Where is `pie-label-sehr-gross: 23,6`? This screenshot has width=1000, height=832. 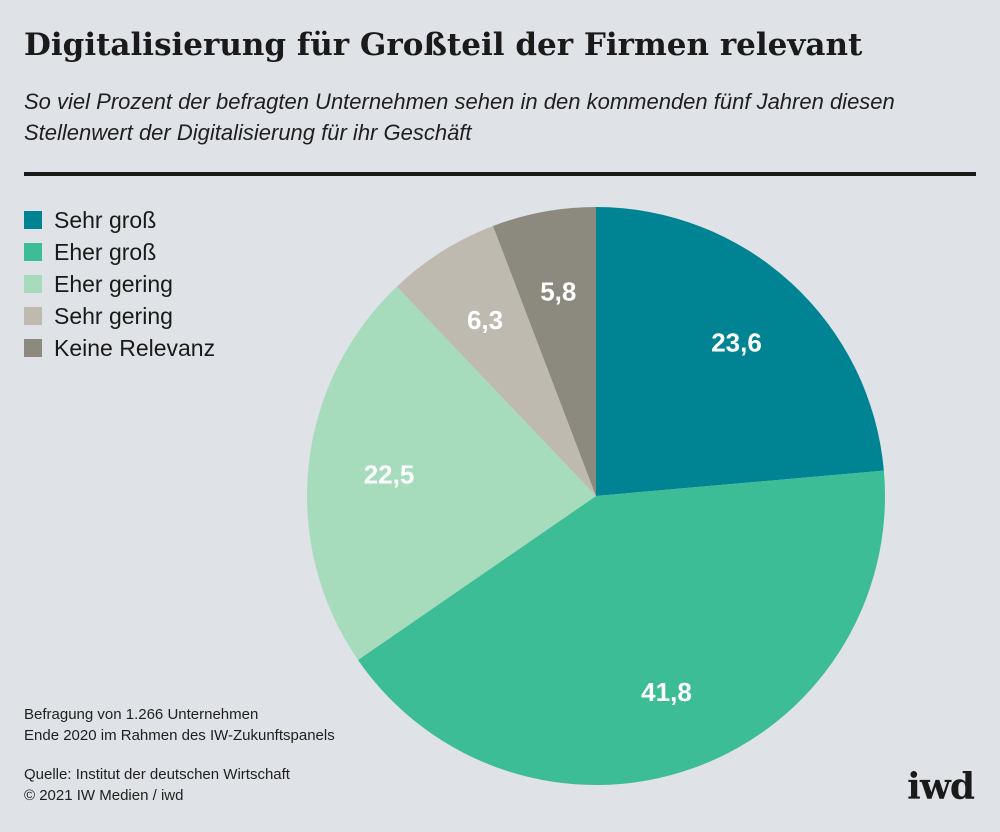 pie-label-sehr-gross: 23,6 is located at coordinates (736, 343).